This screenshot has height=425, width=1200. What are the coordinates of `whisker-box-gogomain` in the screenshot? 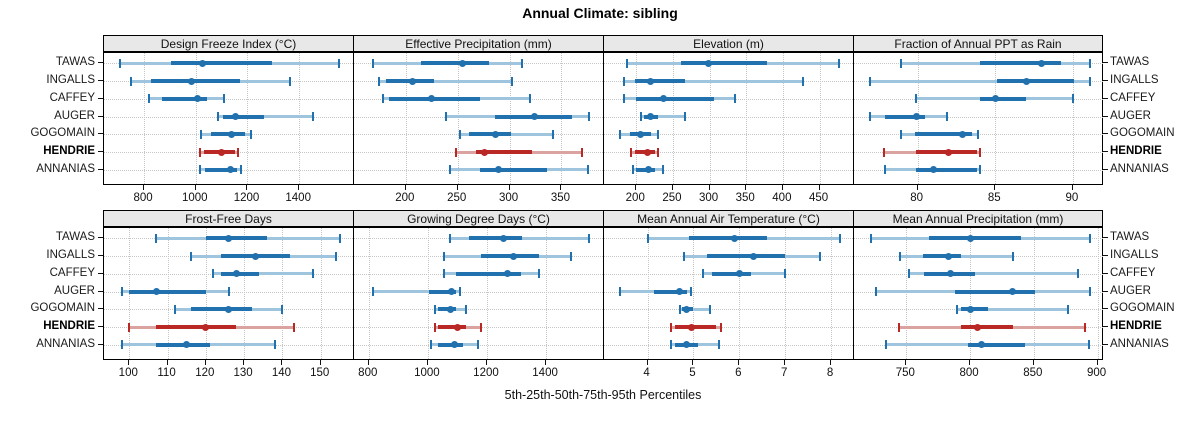 It's located at (228, 134).